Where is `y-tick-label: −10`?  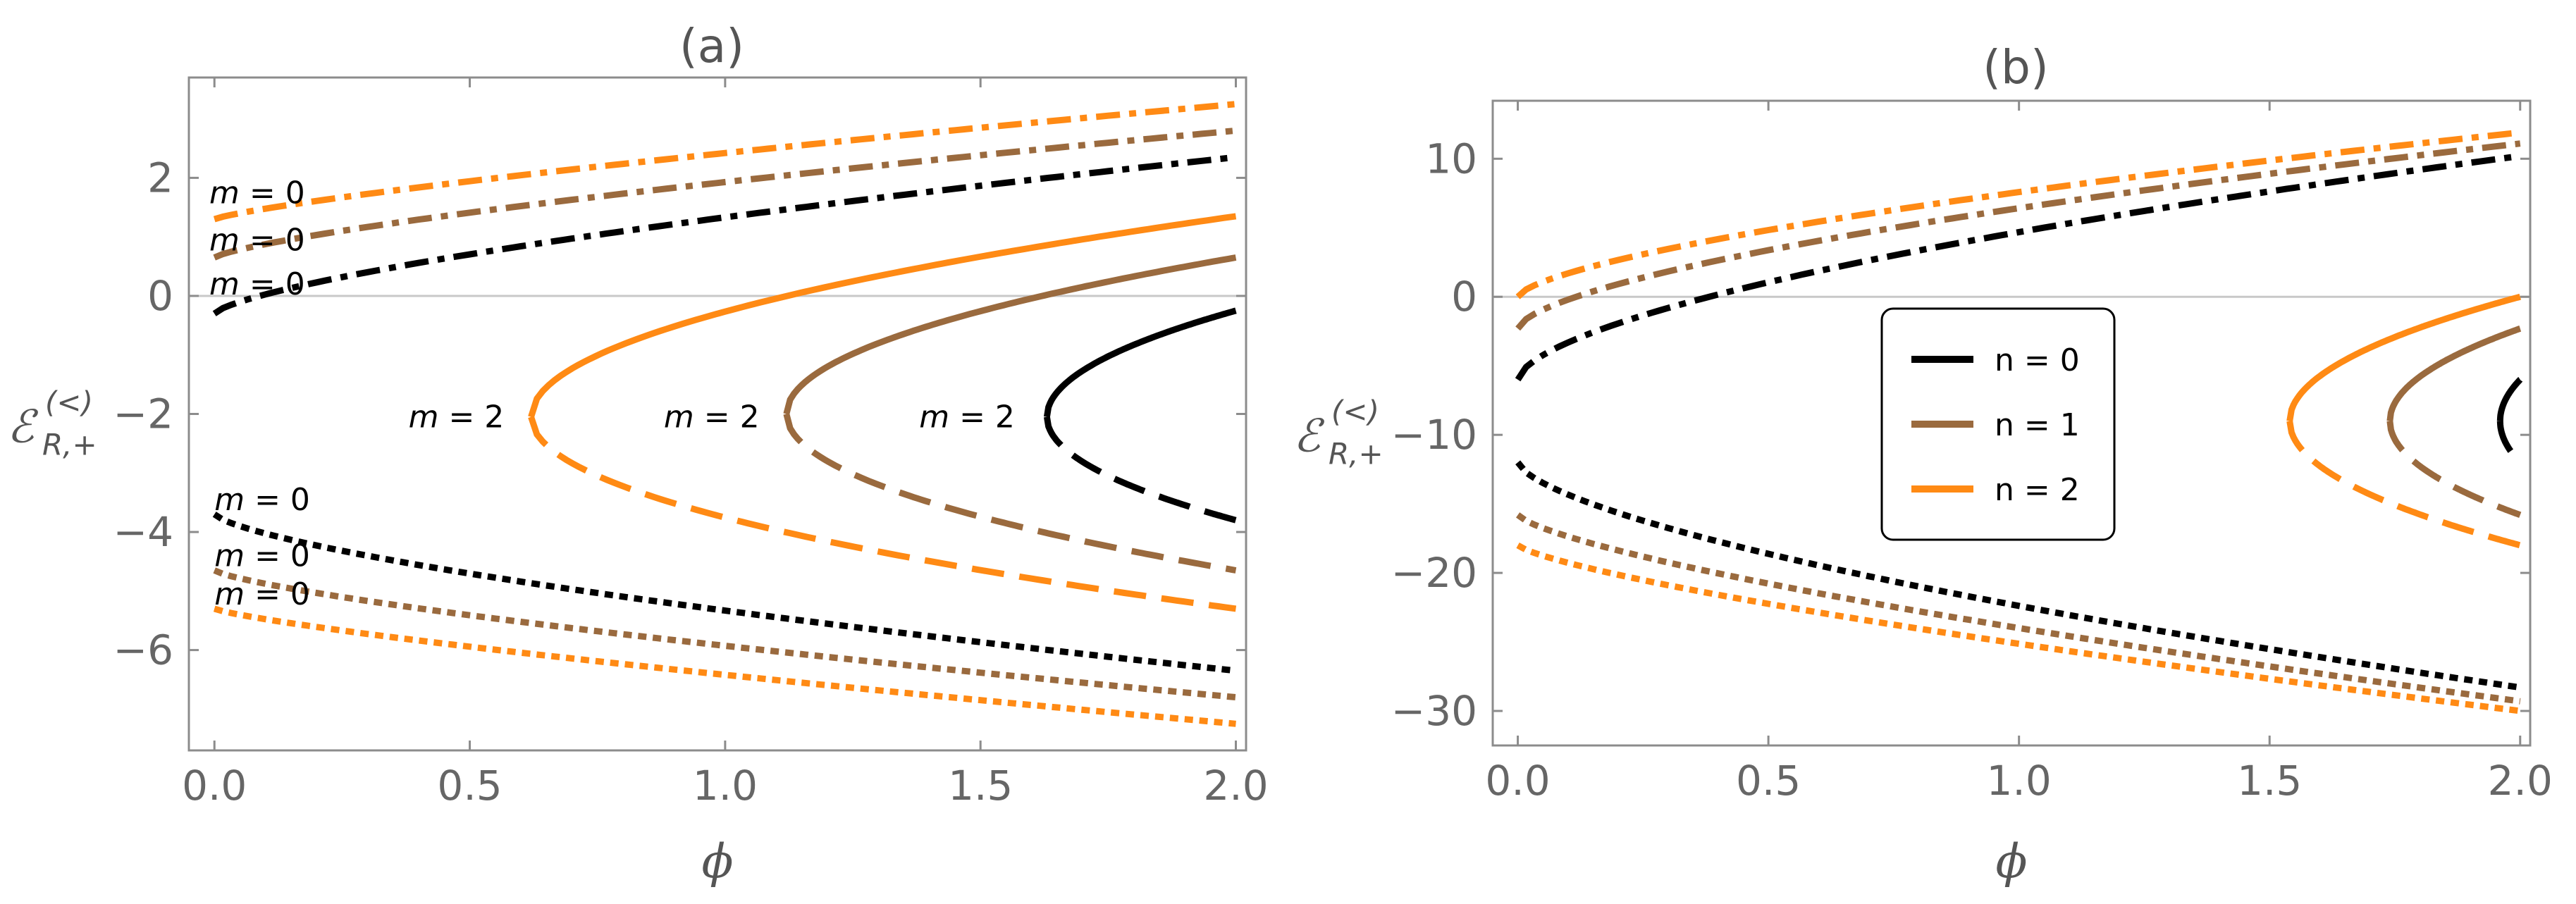 y-tick-label: −10 is located at coordinates (1434, 435).